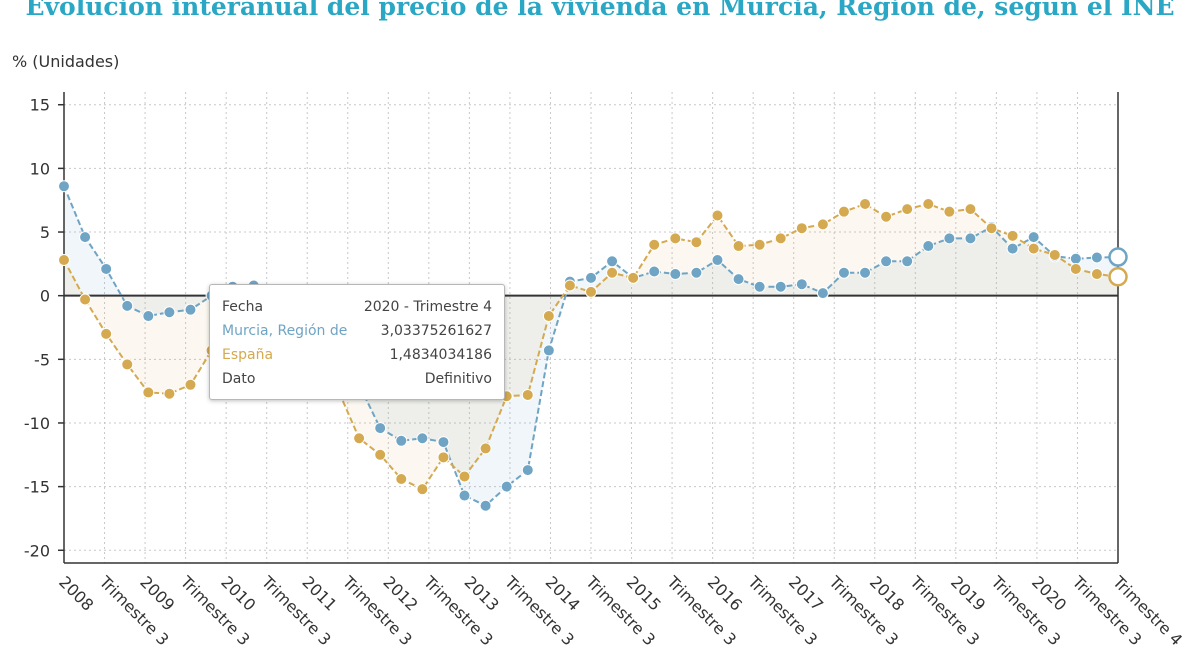  Describe the element at coordinates (66, 61) in the screenshot. I see `y-axis-unit-label: % (Unidades)` at that location.